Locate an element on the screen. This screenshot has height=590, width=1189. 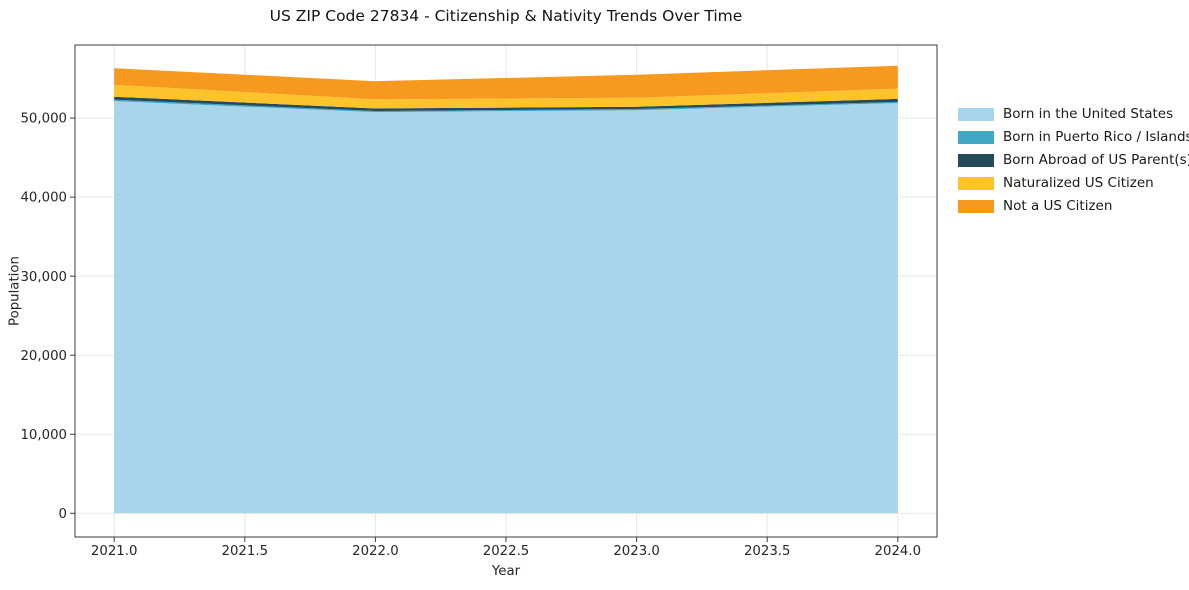
legend-label: Born Abroad of US Parent(s) is located at coordinates (1096, 160).